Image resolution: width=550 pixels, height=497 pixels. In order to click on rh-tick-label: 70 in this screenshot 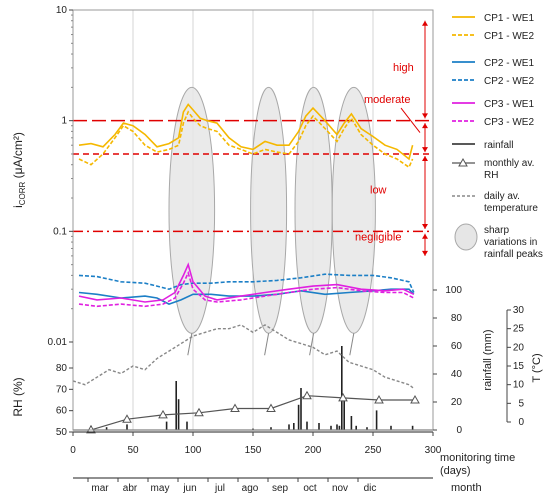, I will do `click(62, 389)`.